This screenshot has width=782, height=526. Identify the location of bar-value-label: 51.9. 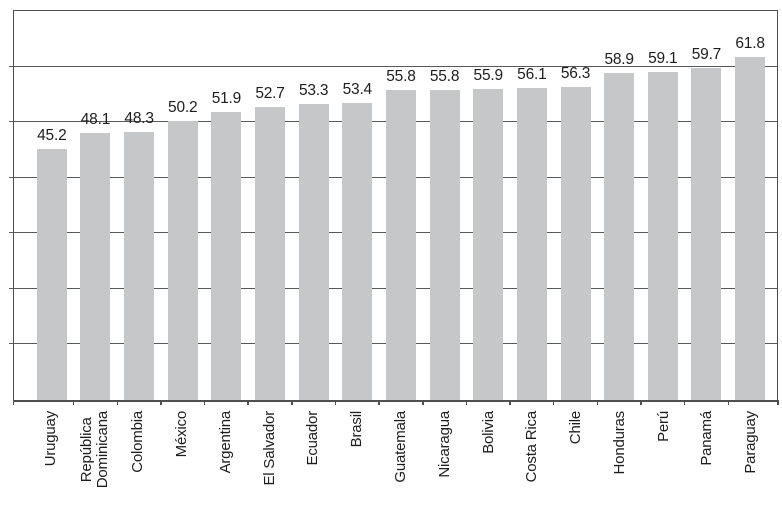
(226, 98).